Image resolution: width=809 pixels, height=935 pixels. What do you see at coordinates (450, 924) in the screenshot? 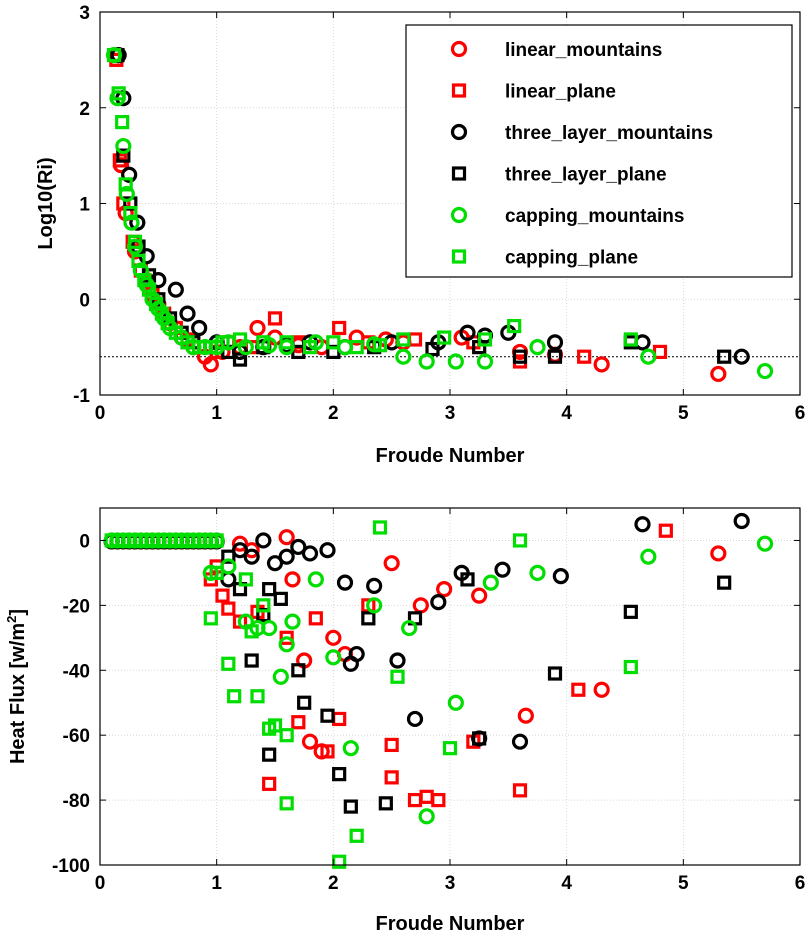
I see `bottom-x-axis-label: Froude Number` at bounding box center [450, 924].